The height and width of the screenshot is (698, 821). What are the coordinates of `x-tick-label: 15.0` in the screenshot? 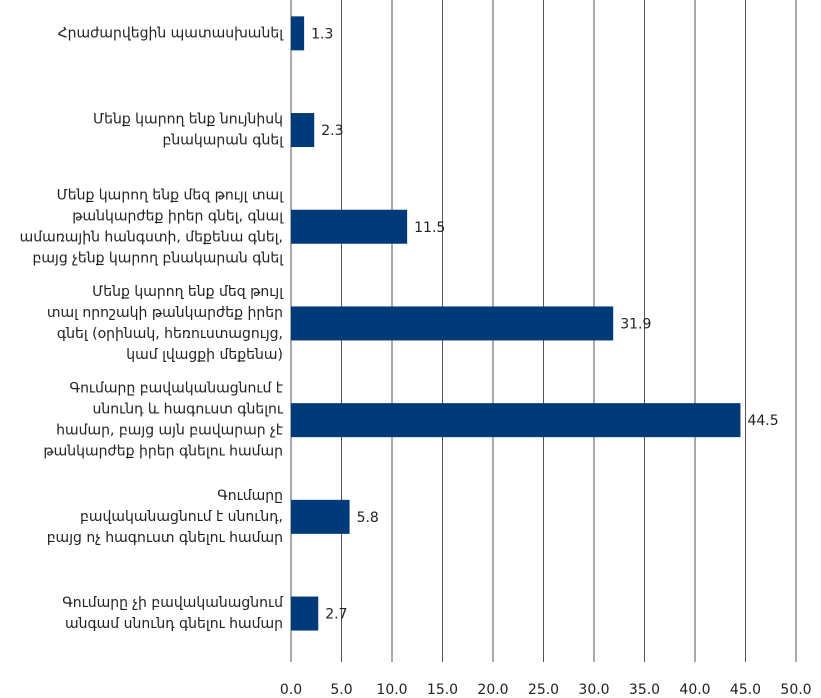 It's located at (442, 690).